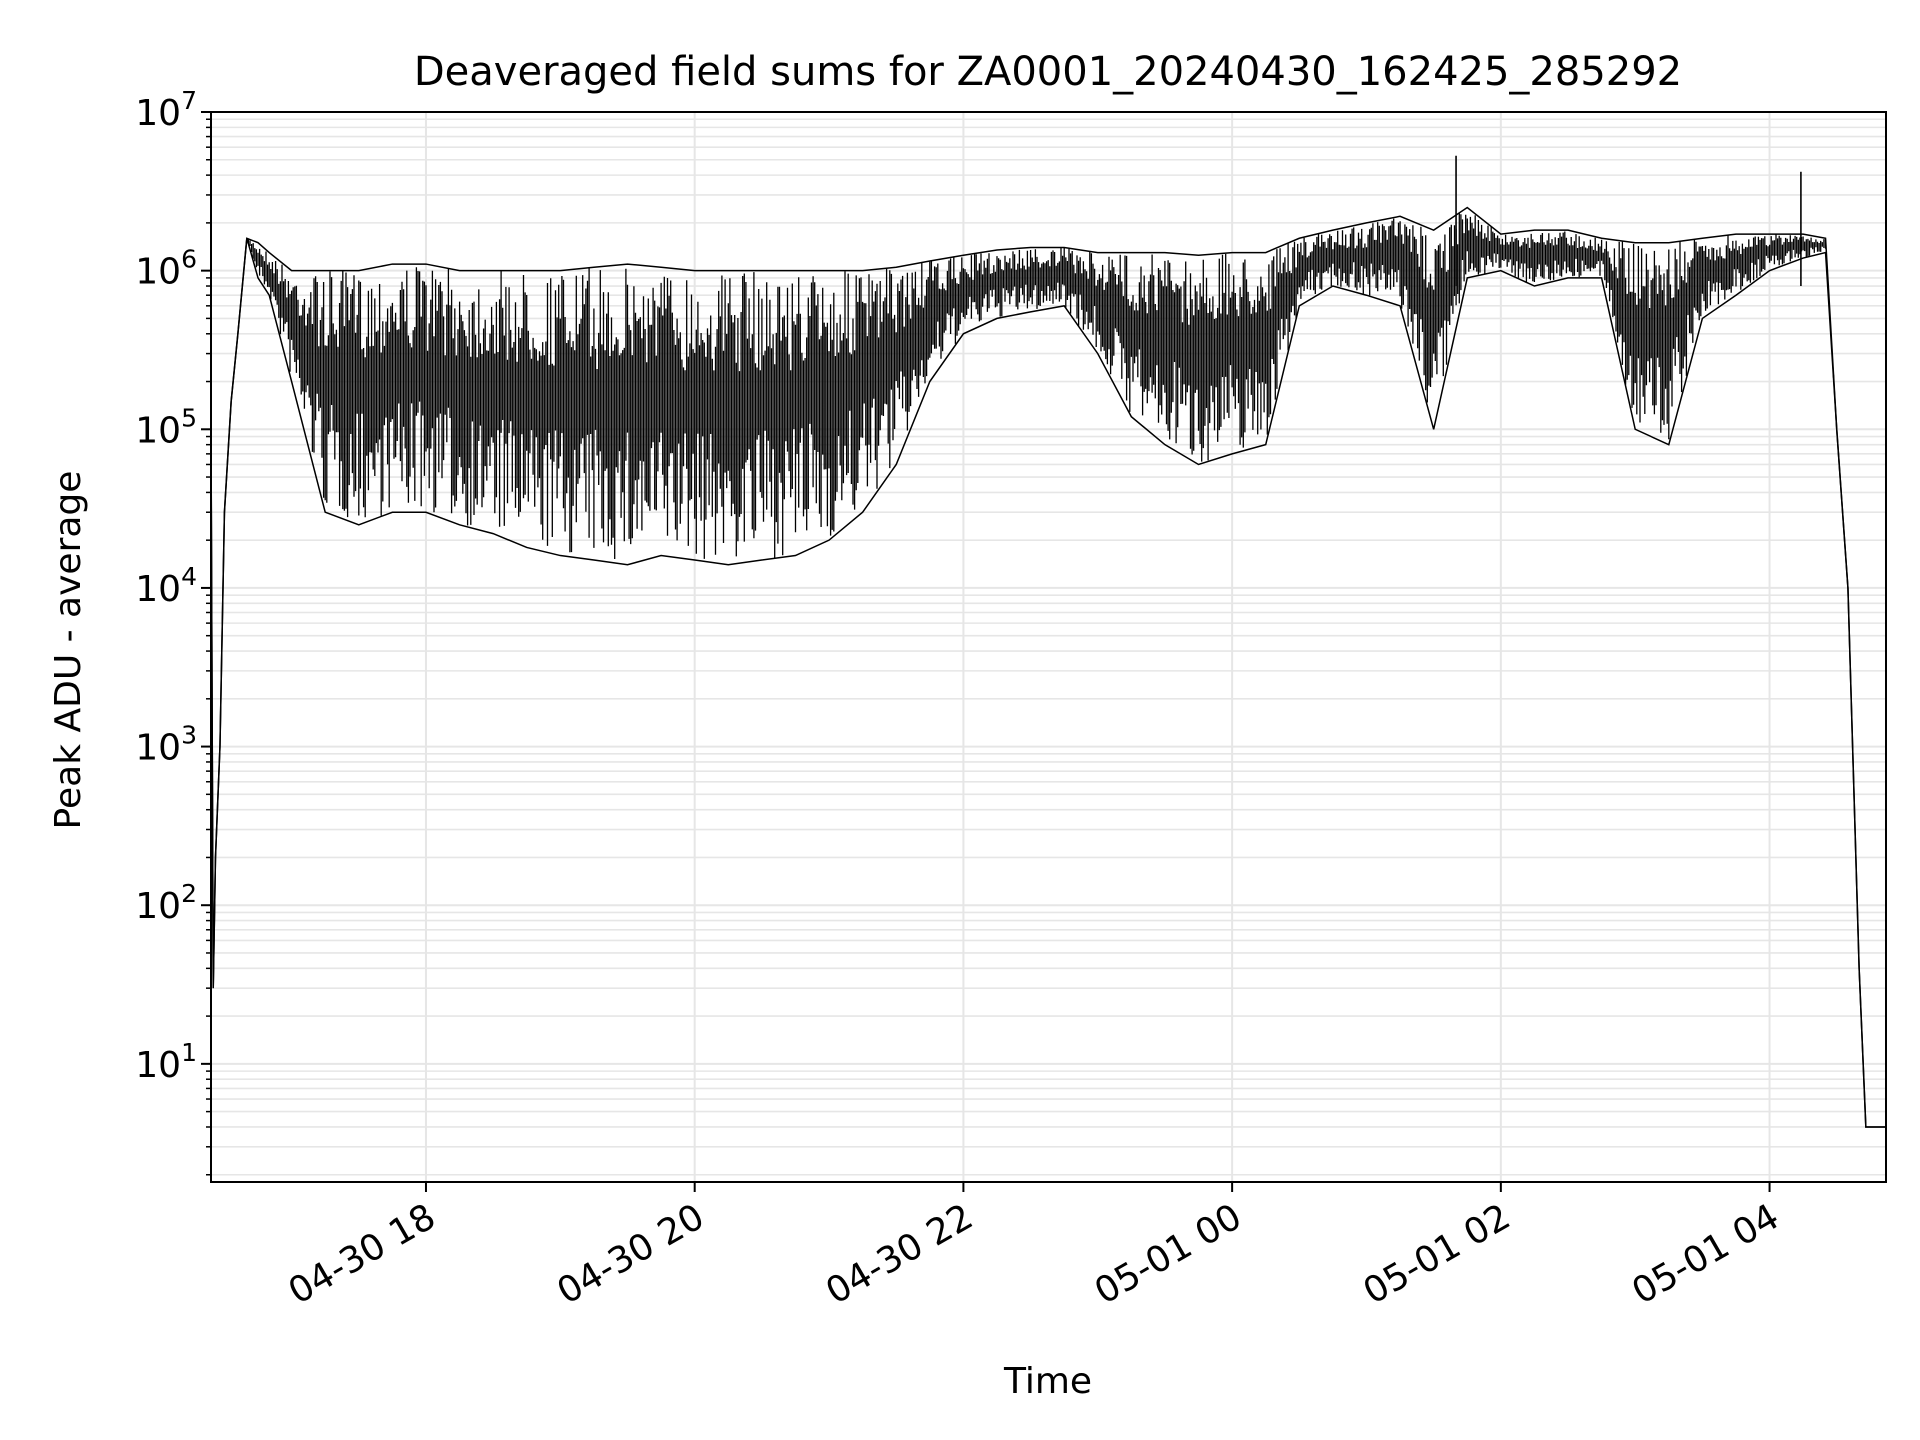 The width and height of the screenshot is (1920, 1440). What do you see at coordinates (1047, 1381) in the screenshot?
I see `x-axis-label: Time` at bounding box center [1047, 1381].